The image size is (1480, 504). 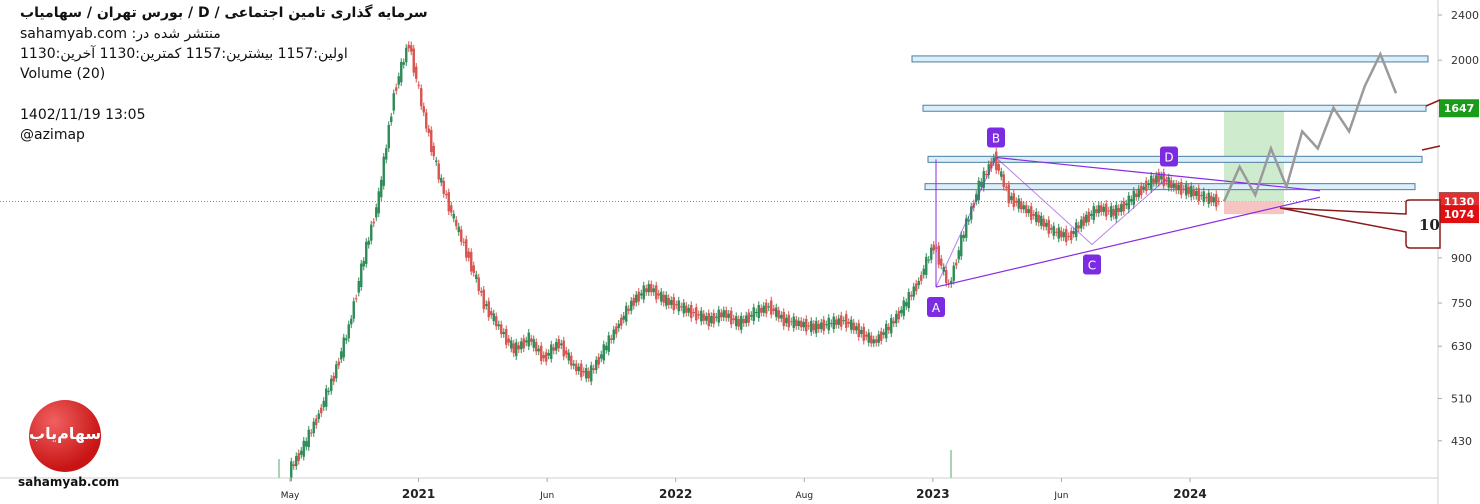 I want to click on price-label-bg, so click(x=1459, y=108).